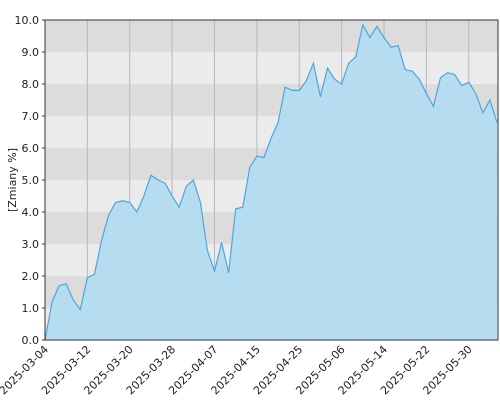 The height and width of the screenshot is (400, 500). Describe the element at coordinates (31, 340) in the screenshot. I see `y-tick-label: 0.0` at that location.